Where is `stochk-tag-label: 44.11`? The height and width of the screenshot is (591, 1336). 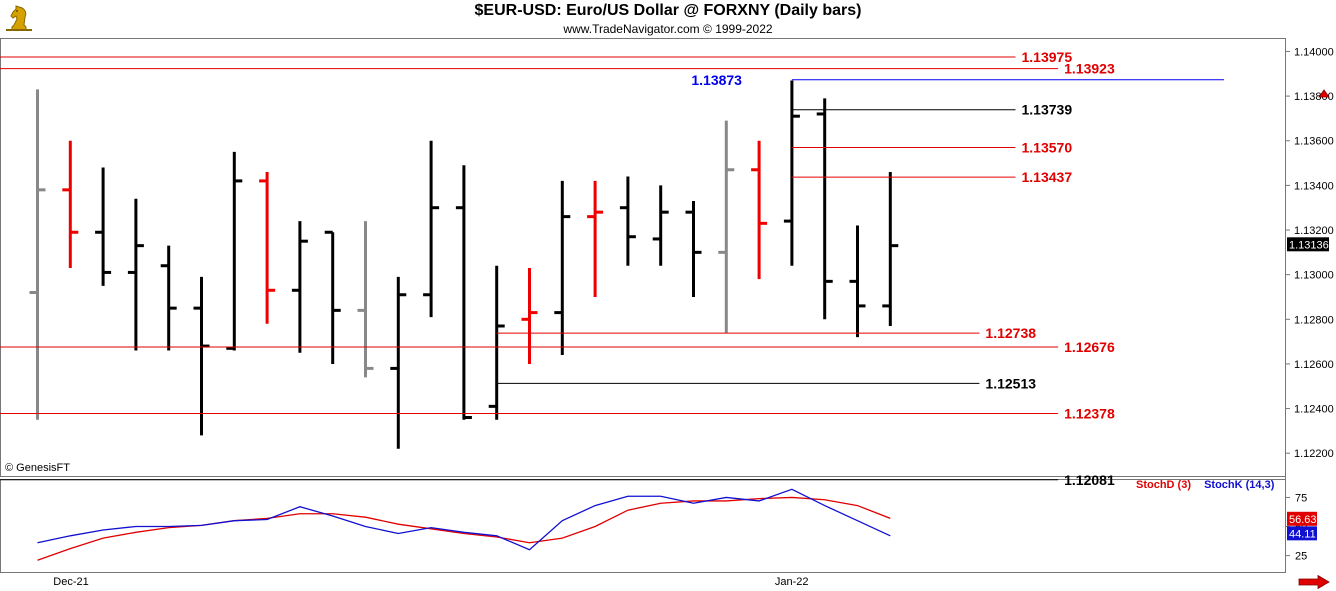 stochk-tag-label: 44.11 is located at coordinates (1302, 534).